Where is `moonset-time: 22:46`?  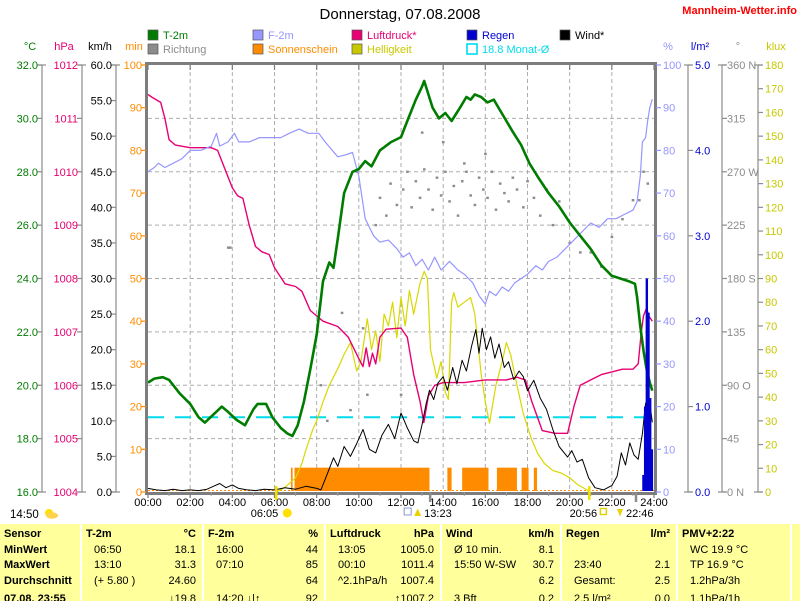 moonset-time: 22:46 is located at coordinates (640, 514).